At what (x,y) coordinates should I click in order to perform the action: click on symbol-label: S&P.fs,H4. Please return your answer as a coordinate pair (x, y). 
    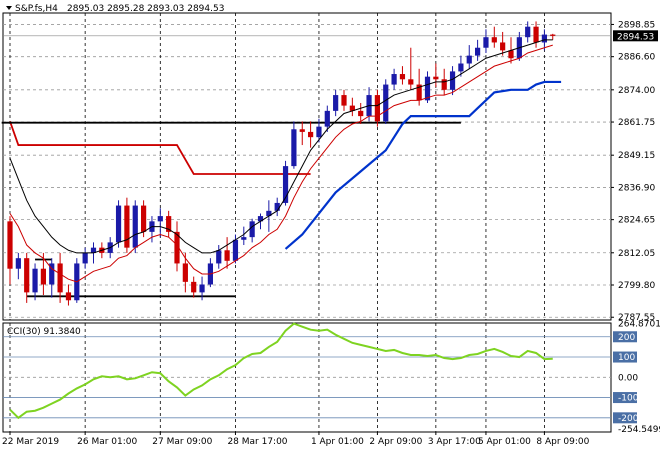
    Looking at the image, I should click on (36, 9).